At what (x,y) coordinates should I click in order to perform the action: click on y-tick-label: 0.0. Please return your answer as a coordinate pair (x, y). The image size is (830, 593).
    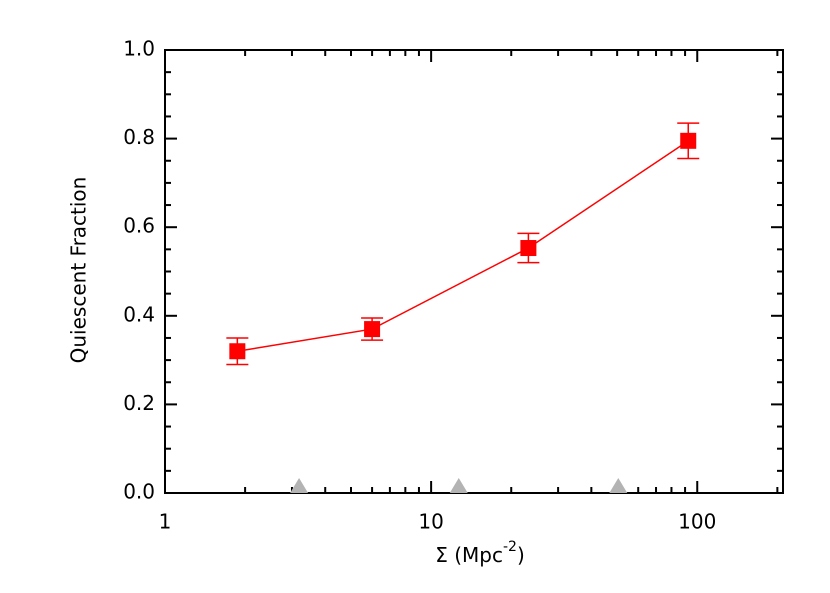
    Looking at the image, I should click on (139, 492).